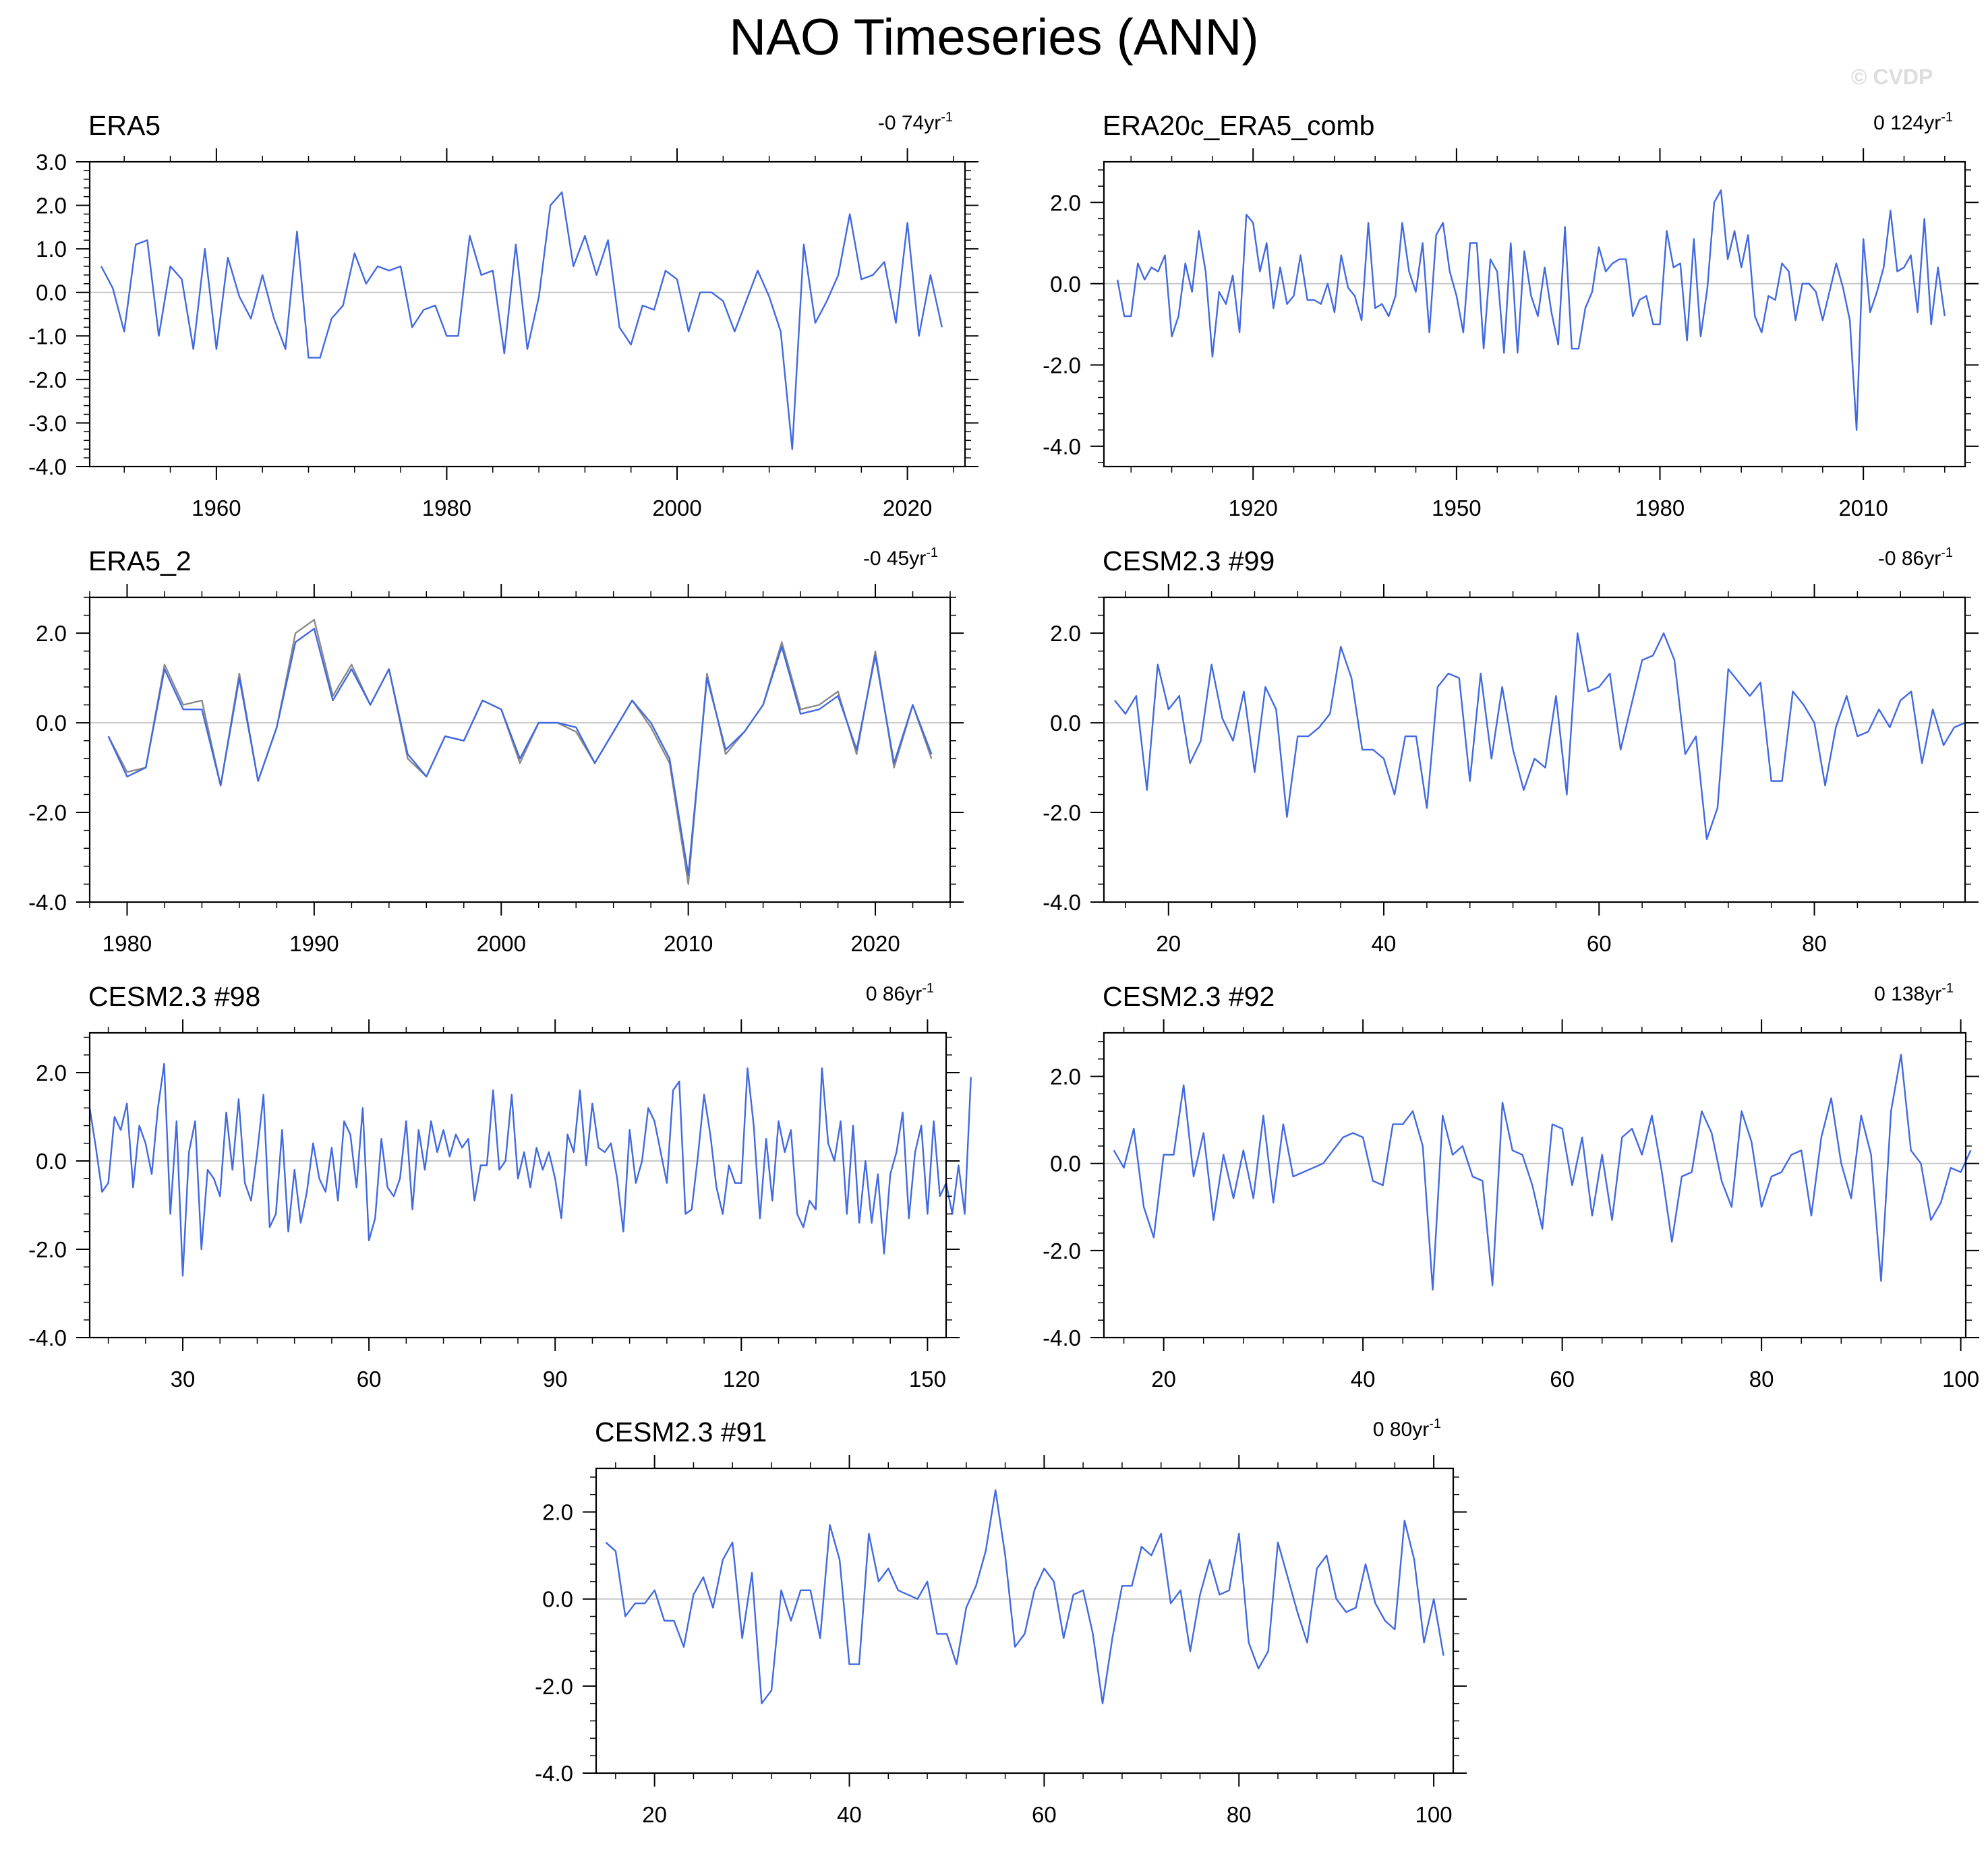 This screenshot has height=1852, width=1988. What do you see at coordinates (1913, 122) in the screenshot?
I see `trend-label: 0 124yr-1` at bounding box center [1913, 122].